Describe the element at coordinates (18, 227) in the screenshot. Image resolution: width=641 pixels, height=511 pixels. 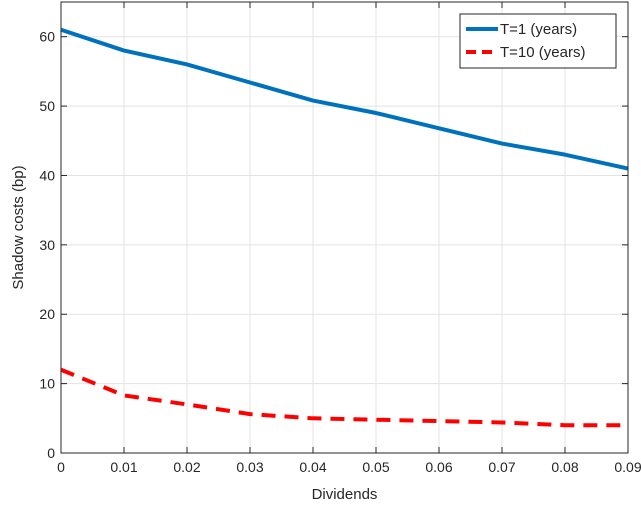
I see `y-axis-label: Shadow costs (bp)` at that location.